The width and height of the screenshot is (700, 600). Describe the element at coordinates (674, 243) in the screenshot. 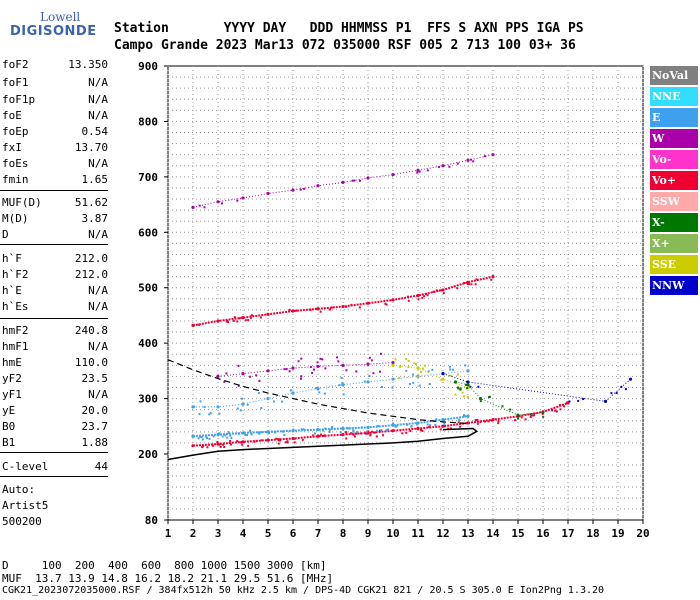

I see `legend-item: X+` at that location.